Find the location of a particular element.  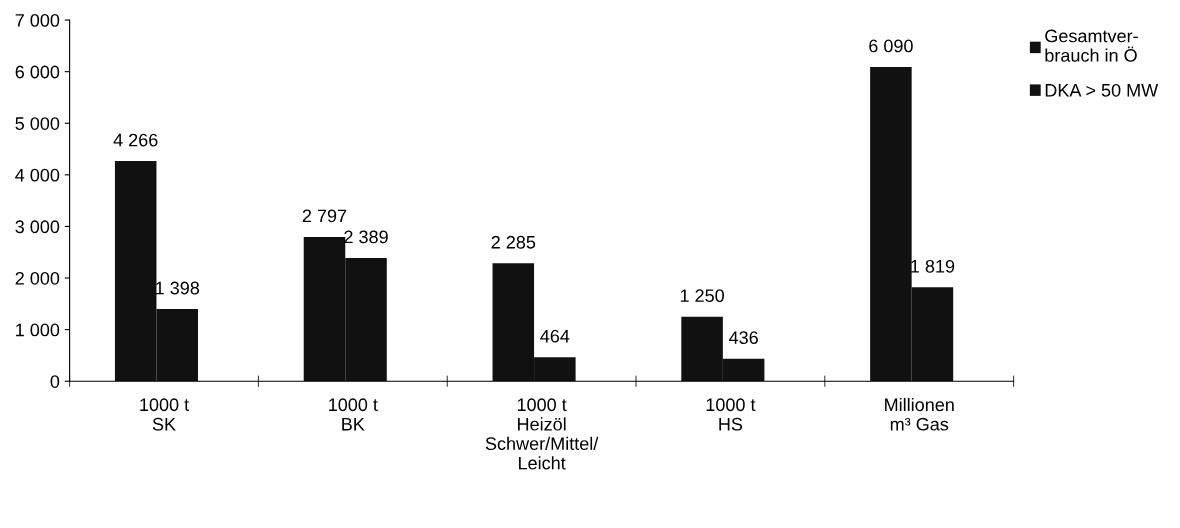

y-tick-label: 7 000 is located at coordinates (37, 20).